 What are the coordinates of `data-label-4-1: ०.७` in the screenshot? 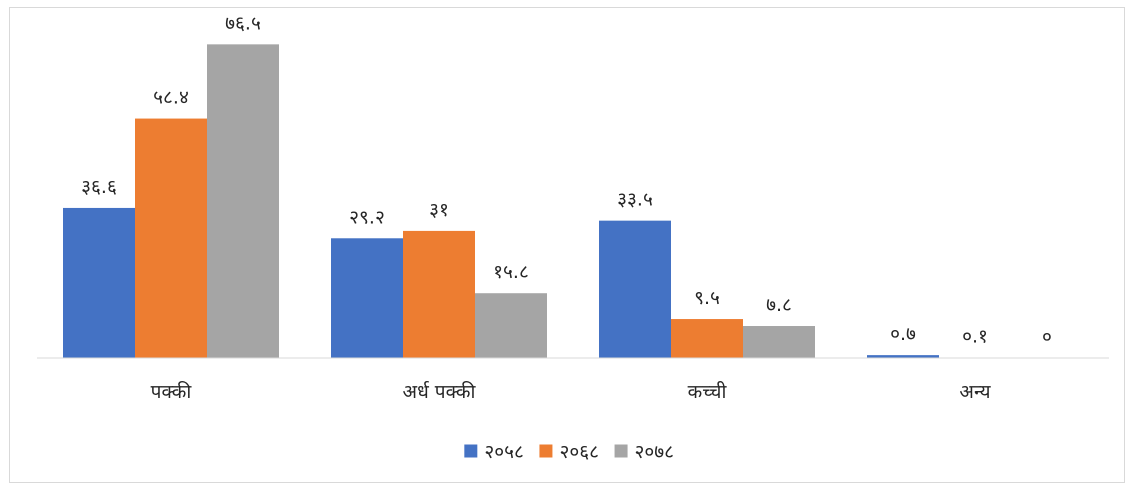 It's located at (903, 334).